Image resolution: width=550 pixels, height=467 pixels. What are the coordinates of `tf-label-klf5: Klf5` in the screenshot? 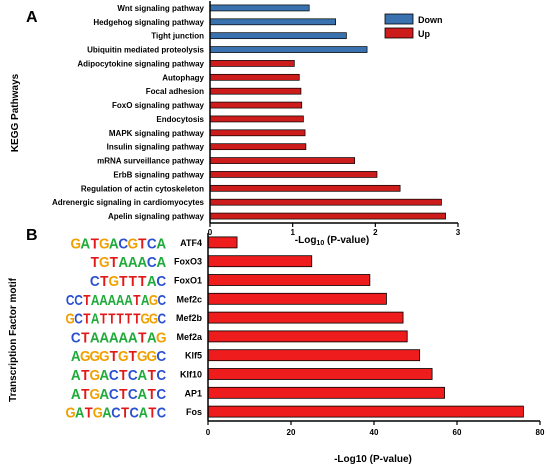 It's located at (193, 356).